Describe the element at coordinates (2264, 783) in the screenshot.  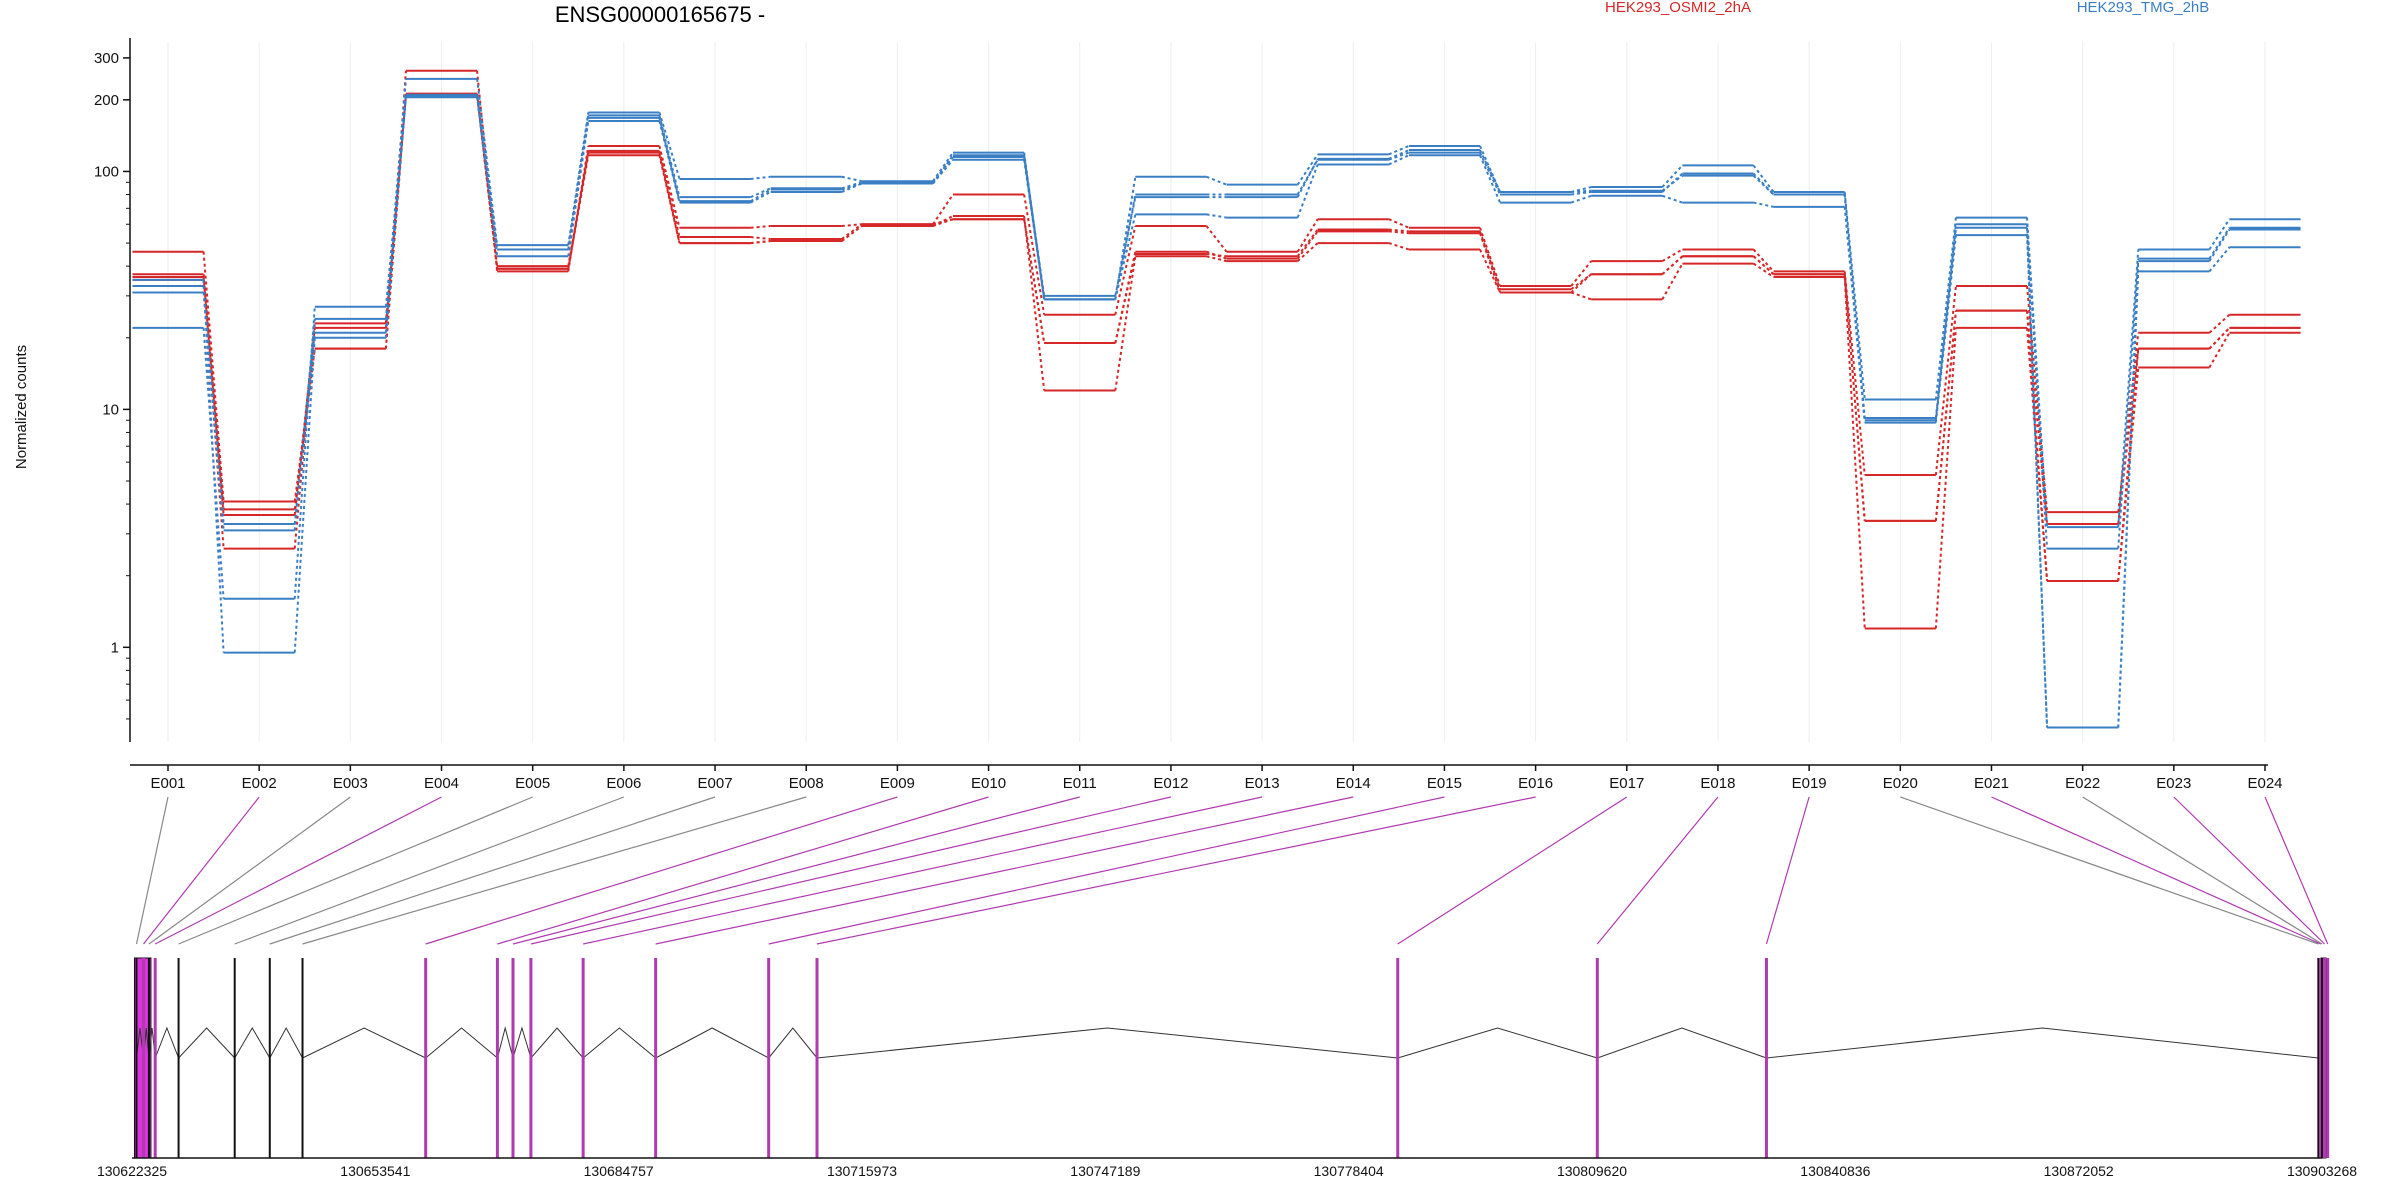
I see `exon-label-e024: E024` at that location.